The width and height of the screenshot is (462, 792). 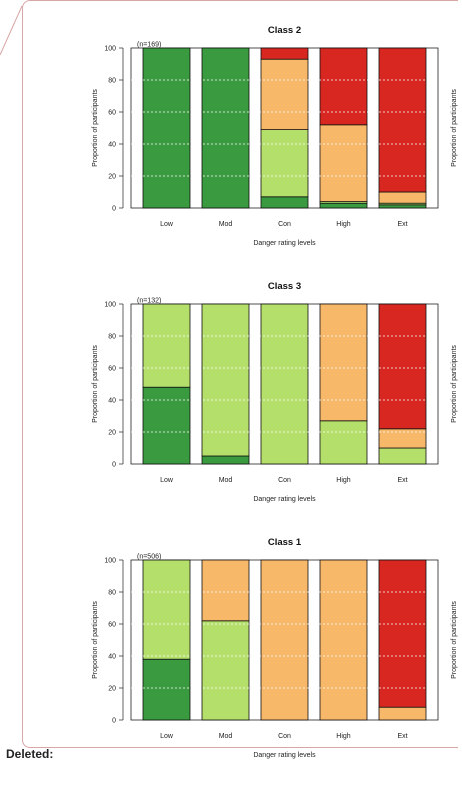 I want to click on comment-connector-line, so click(x=11, y=30).